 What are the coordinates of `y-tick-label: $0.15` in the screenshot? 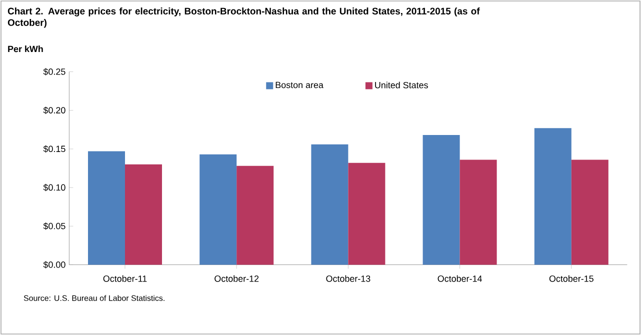 It's located at (54, 149).